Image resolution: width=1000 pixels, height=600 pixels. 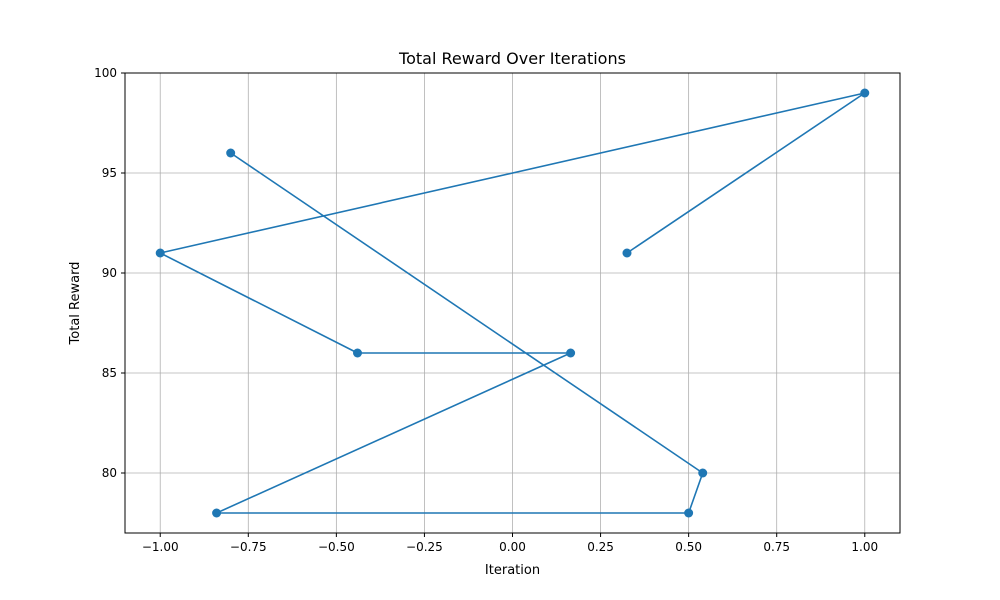 What do you see at coordinates (424, 547) in the screenshot?
I see `x-tick-label: −0.25` at bounding box center [424, 547].